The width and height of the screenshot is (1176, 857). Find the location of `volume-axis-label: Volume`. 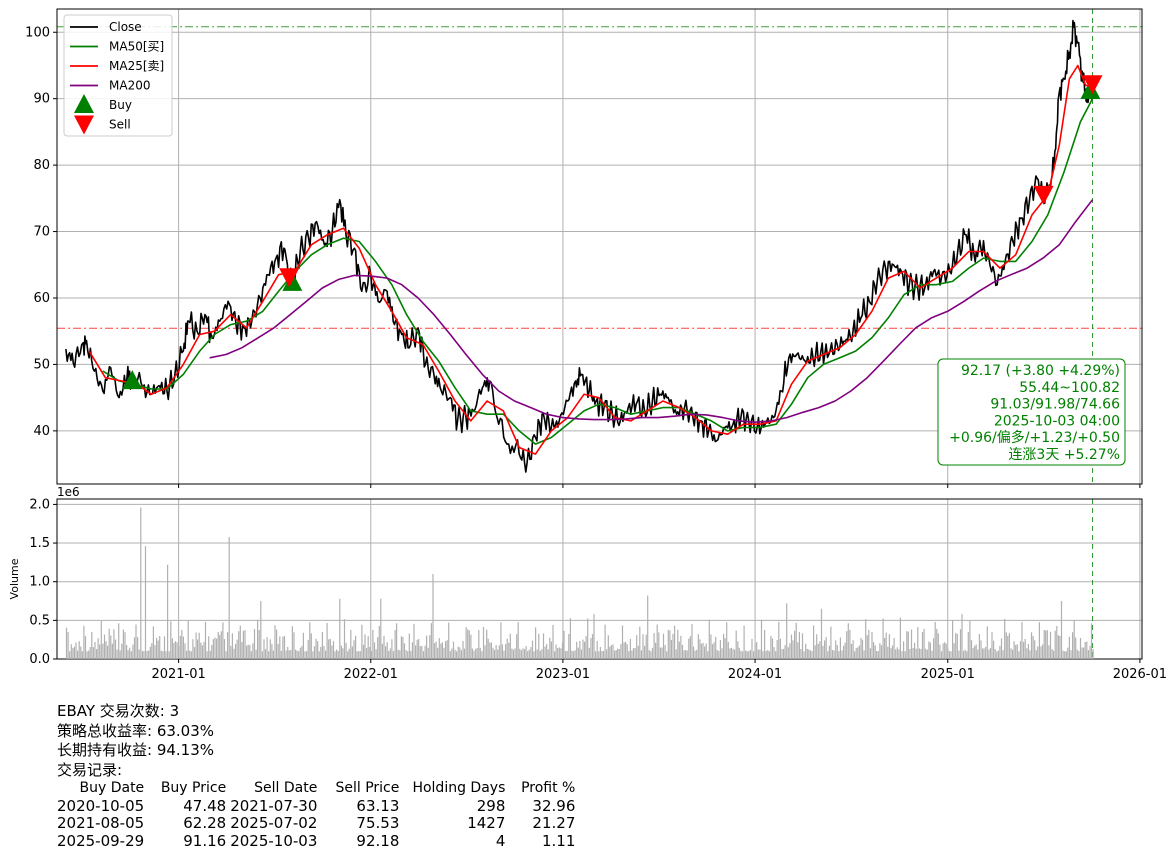

volume-axis-label: Volume is located at coordinates (14, 578).